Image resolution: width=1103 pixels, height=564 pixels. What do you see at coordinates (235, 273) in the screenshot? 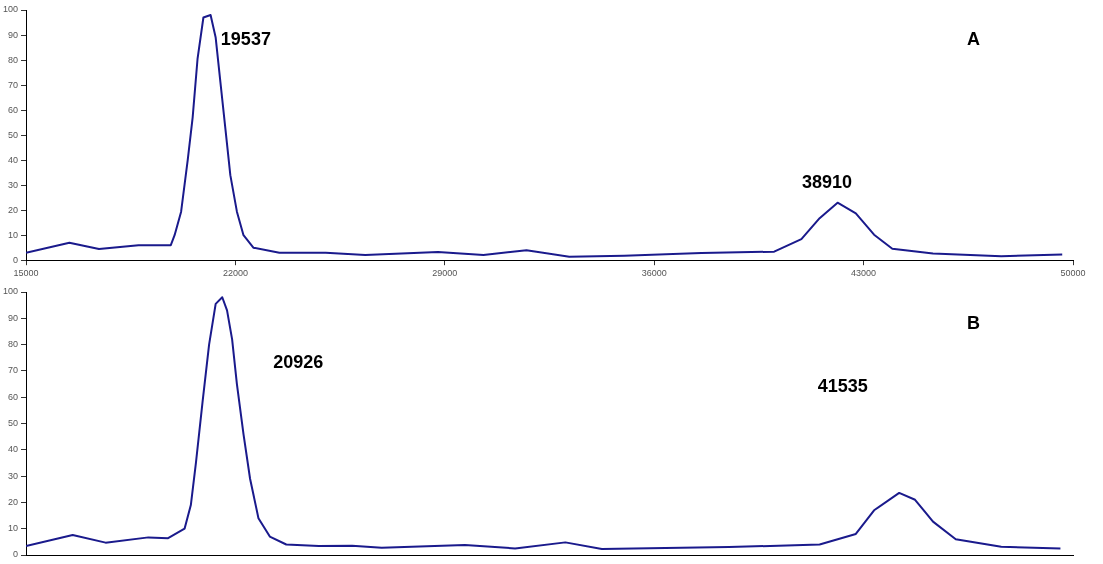
I see `x-tick-label: 22000` at bounding box center [235, 273].